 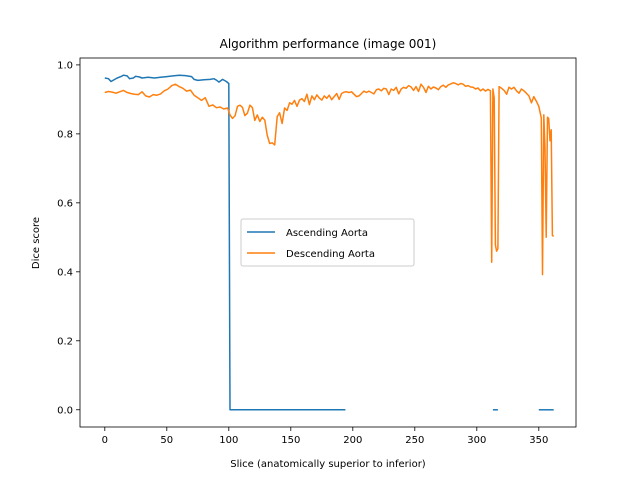 I want to click on x-tick-label-7: 350, so click(x=538, y=440).